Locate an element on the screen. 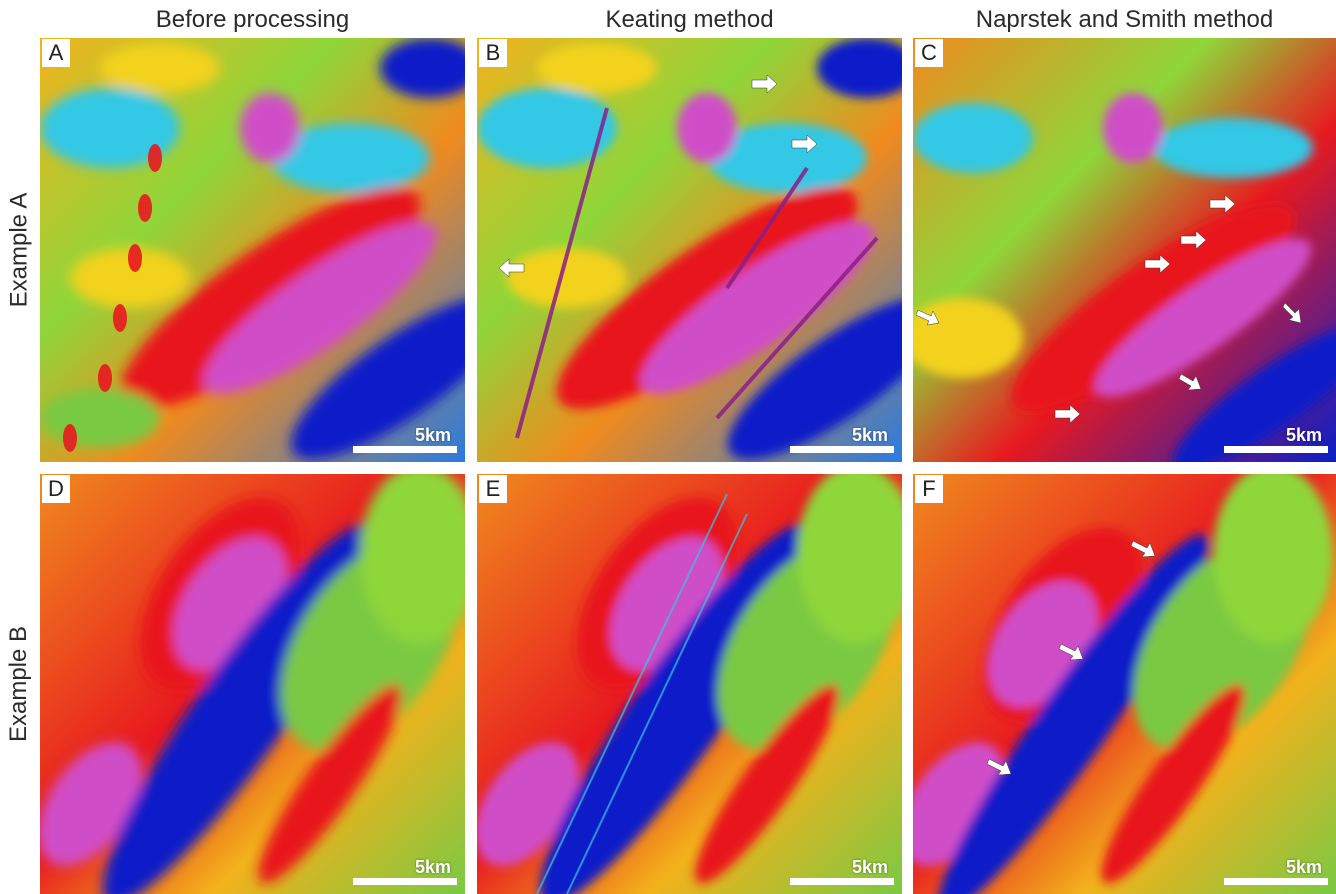 Image resolution: width=1336 pixels, height=894 pixels. scale-bar-e: 5km is located at coordinates (842, 871).